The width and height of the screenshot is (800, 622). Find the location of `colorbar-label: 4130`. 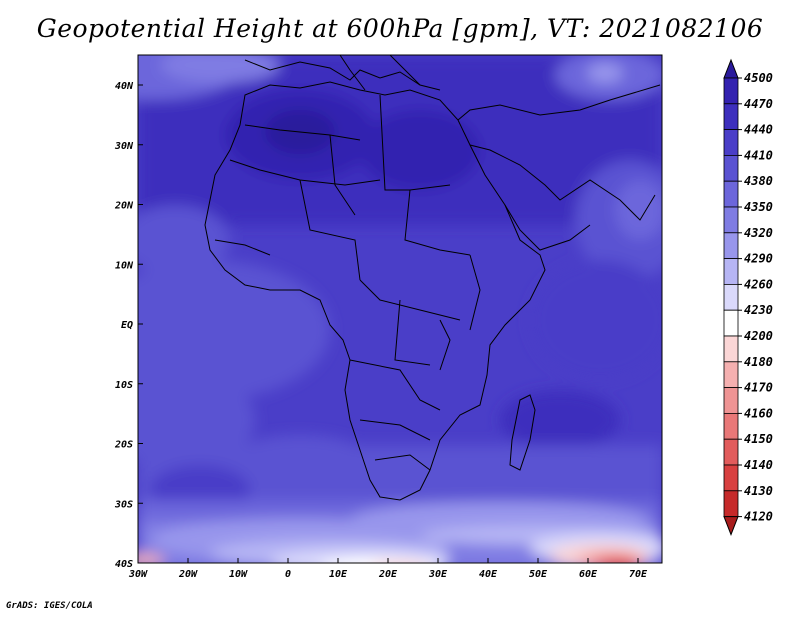

colorbar-label: 4130 is located at coordinates (758, 491).